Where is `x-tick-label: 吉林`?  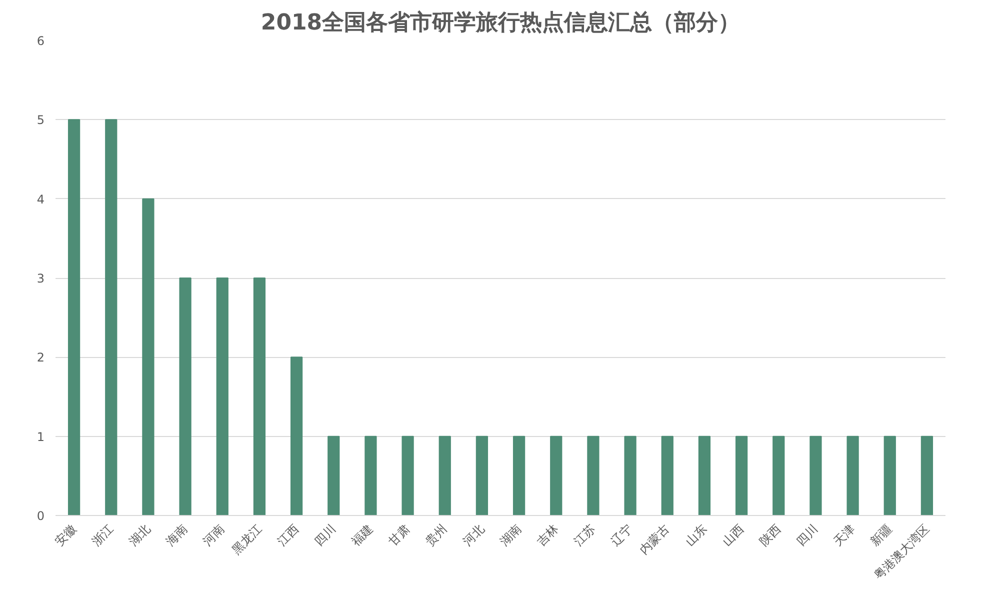
x-tick-label: 吉林 is located at coordinates (548, 535).